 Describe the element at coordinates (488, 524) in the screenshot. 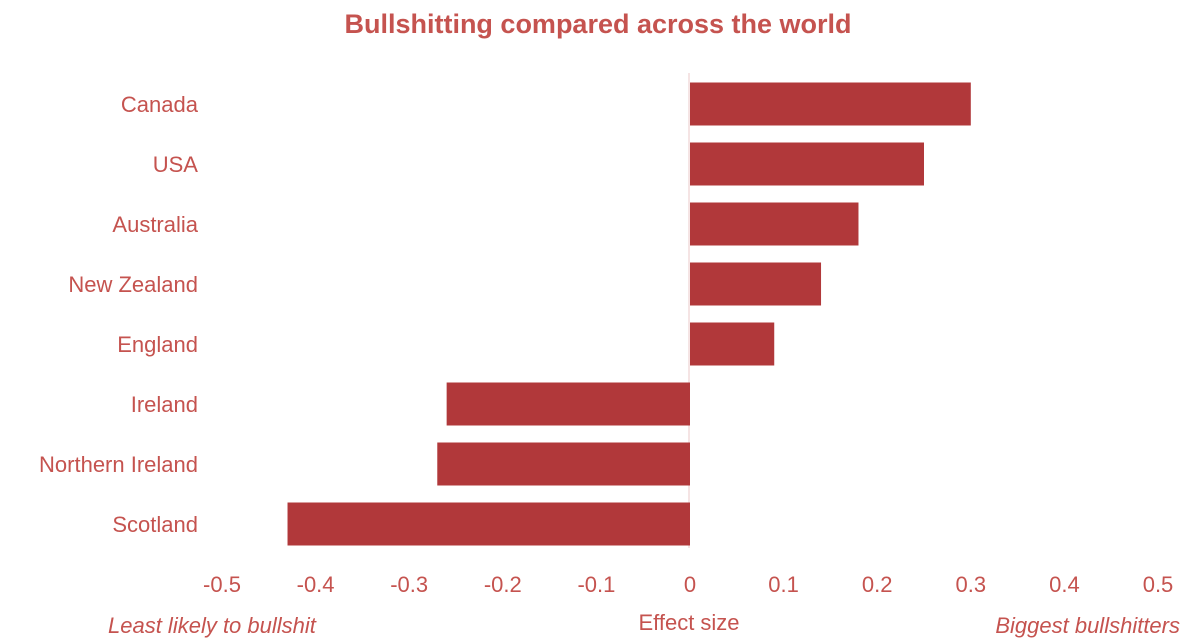

I see `bar-scotland` at that location.